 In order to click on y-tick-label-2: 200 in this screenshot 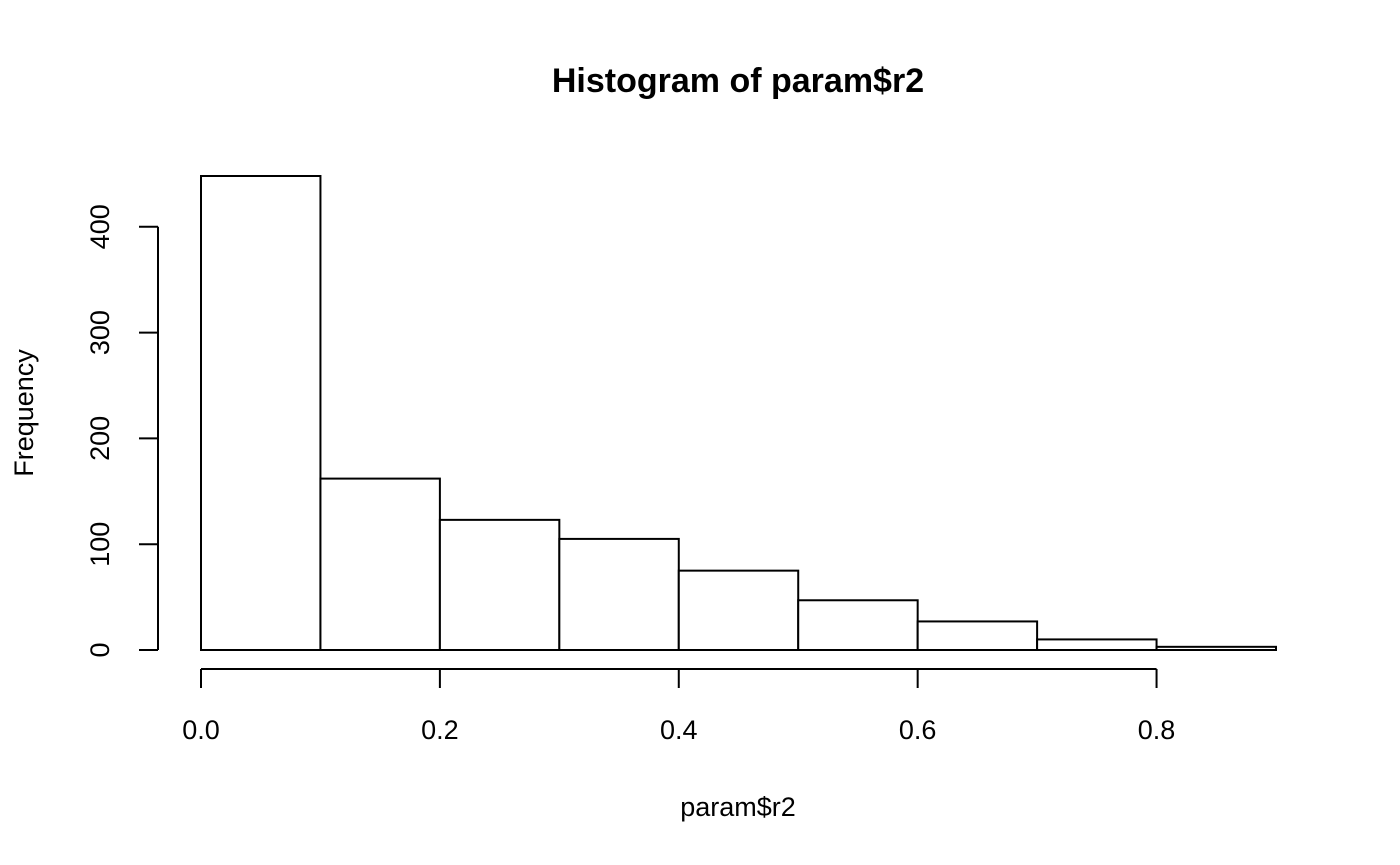, I will do `click(100, 438)`.